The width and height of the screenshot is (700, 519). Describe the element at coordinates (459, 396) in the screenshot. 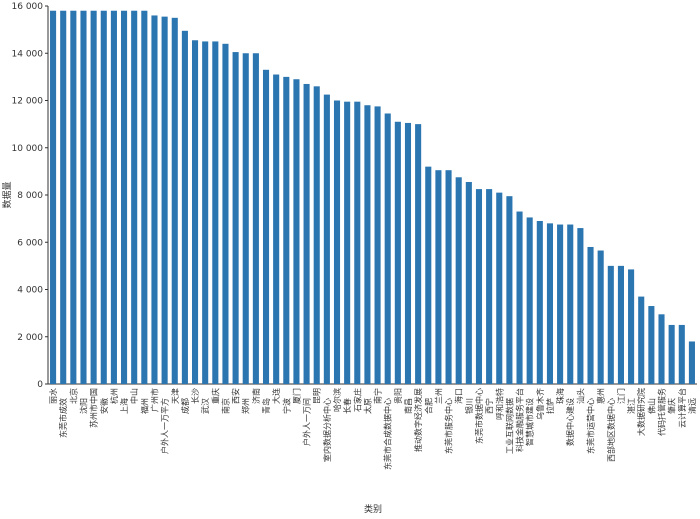

I see `x-tick-label: 海口` at that location.